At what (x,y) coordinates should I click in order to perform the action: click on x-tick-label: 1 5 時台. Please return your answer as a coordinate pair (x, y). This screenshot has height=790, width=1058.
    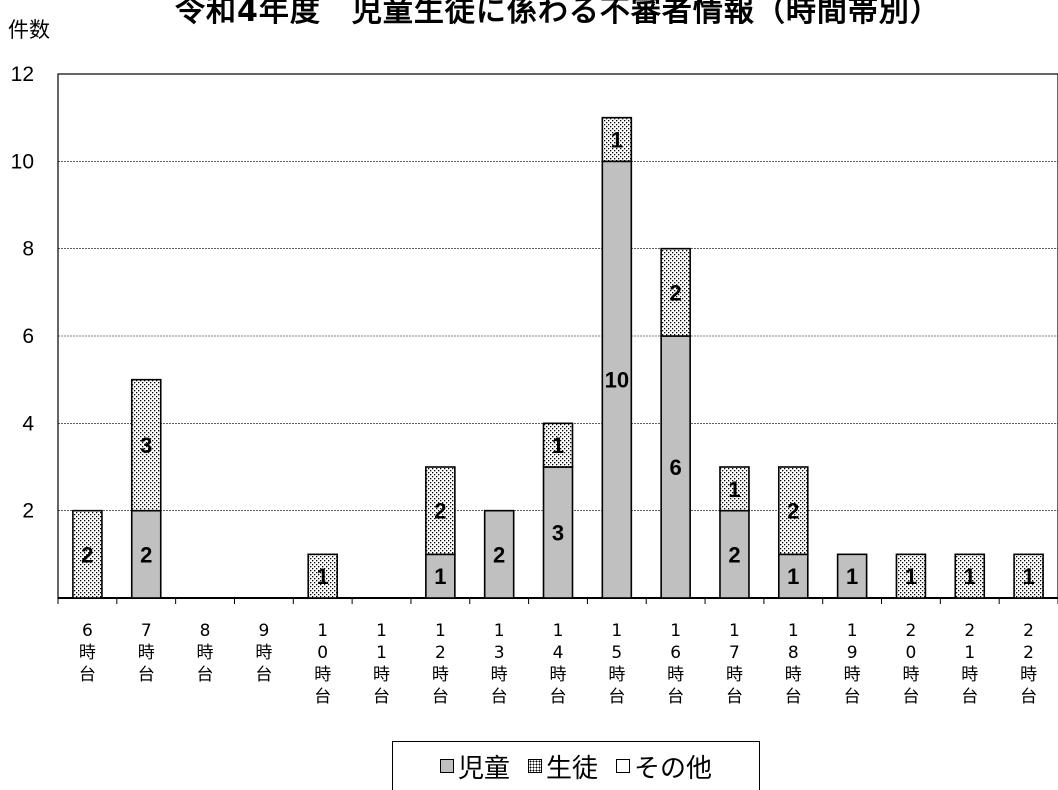
    Looking at the image, I should click on (616, 664).